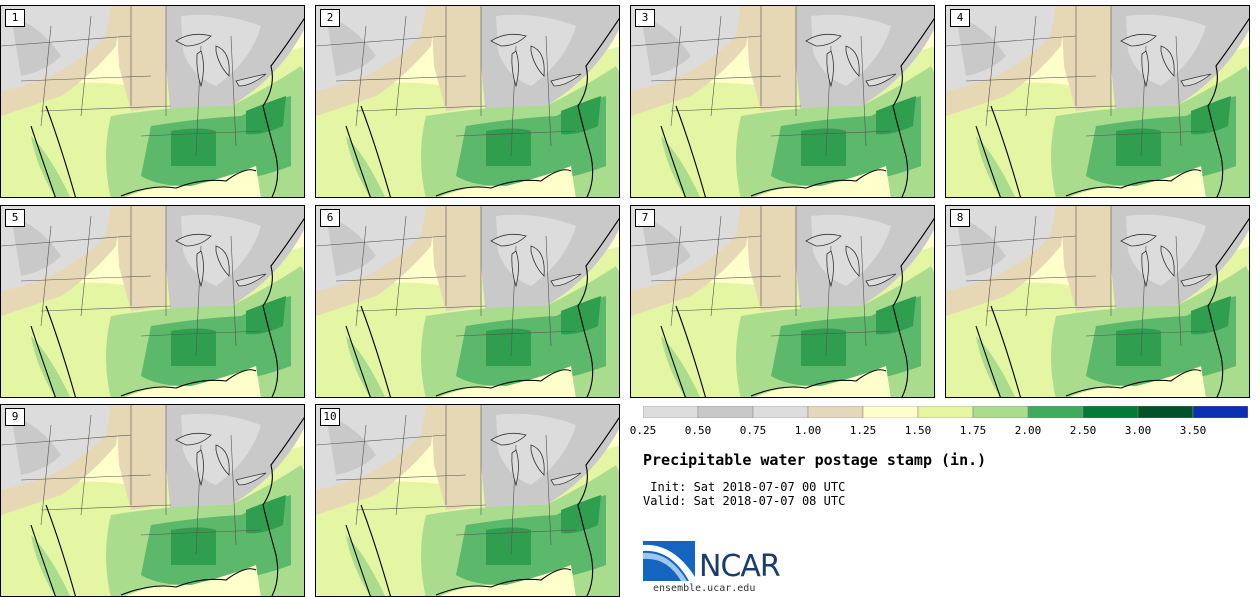 This screenshot has height=597, width=1260. I want to click on colorbar-tick: 0.25, so click(643, 430).